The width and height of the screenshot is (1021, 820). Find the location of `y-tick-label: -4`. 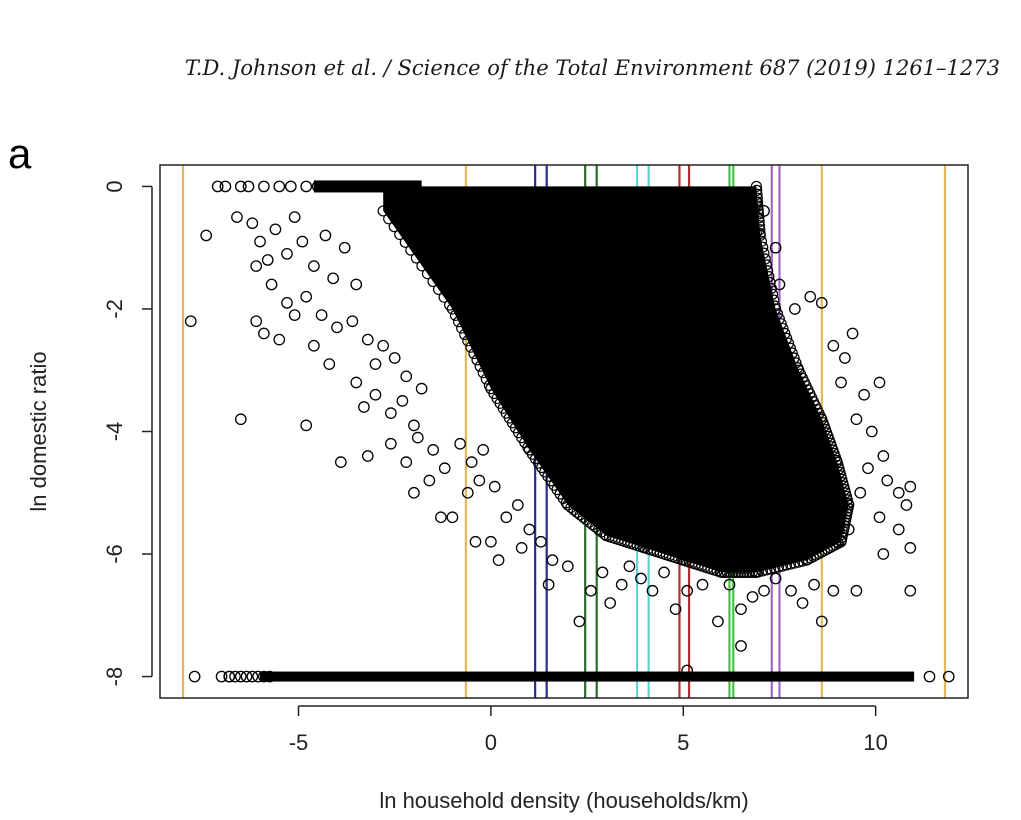

y-tick-label: -4 is located at coordinates (114, 432).